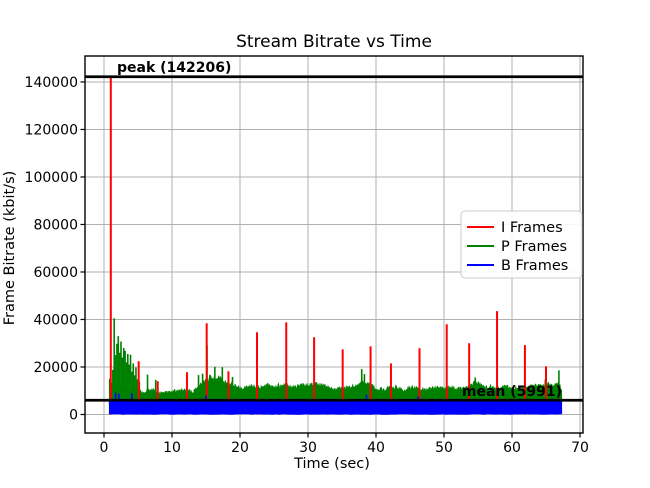 This screenshot has height=488, width=650. Describe the element at coordinates (51, 130) in the screenshot. I see `svg-text: 120000` at that location.